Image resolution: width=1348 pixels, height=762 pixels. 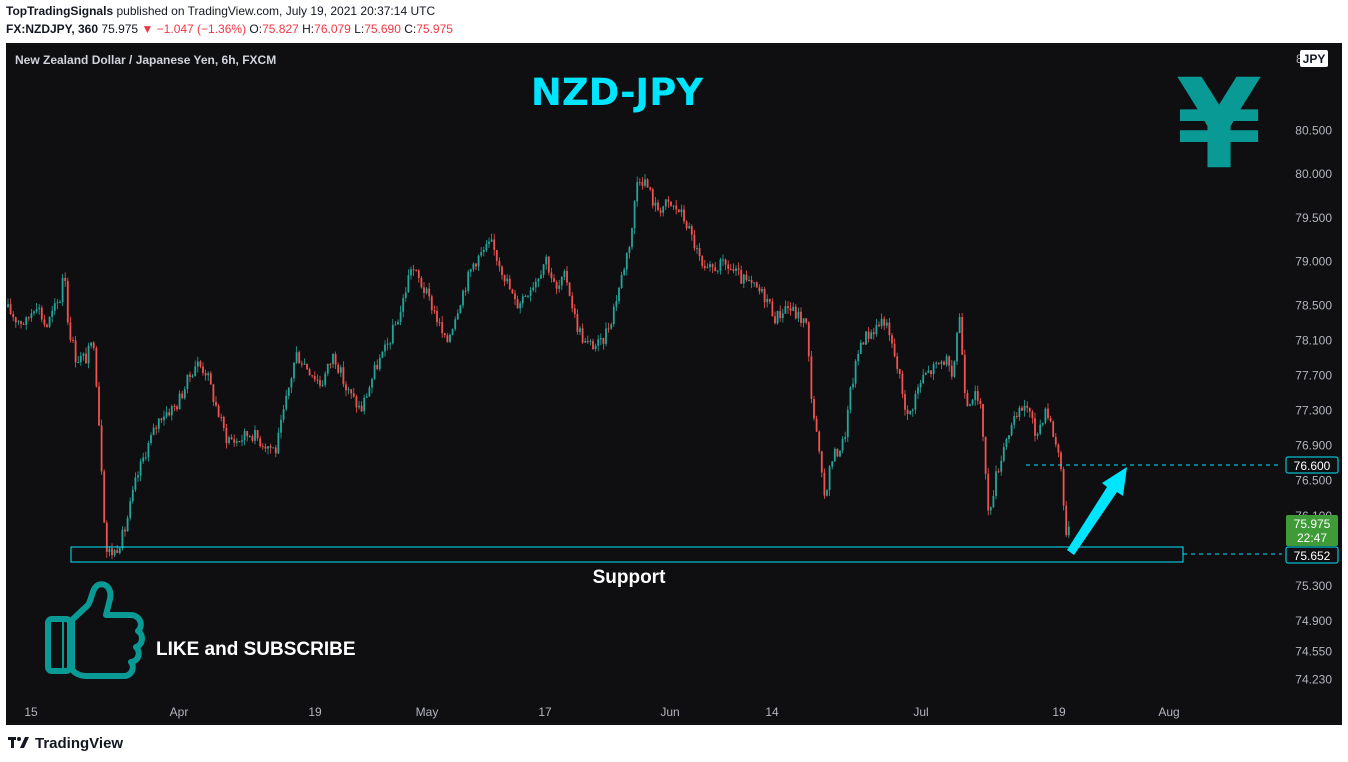 I want to click on tradingview-brand: TradingView, so click(x=65, y=744).